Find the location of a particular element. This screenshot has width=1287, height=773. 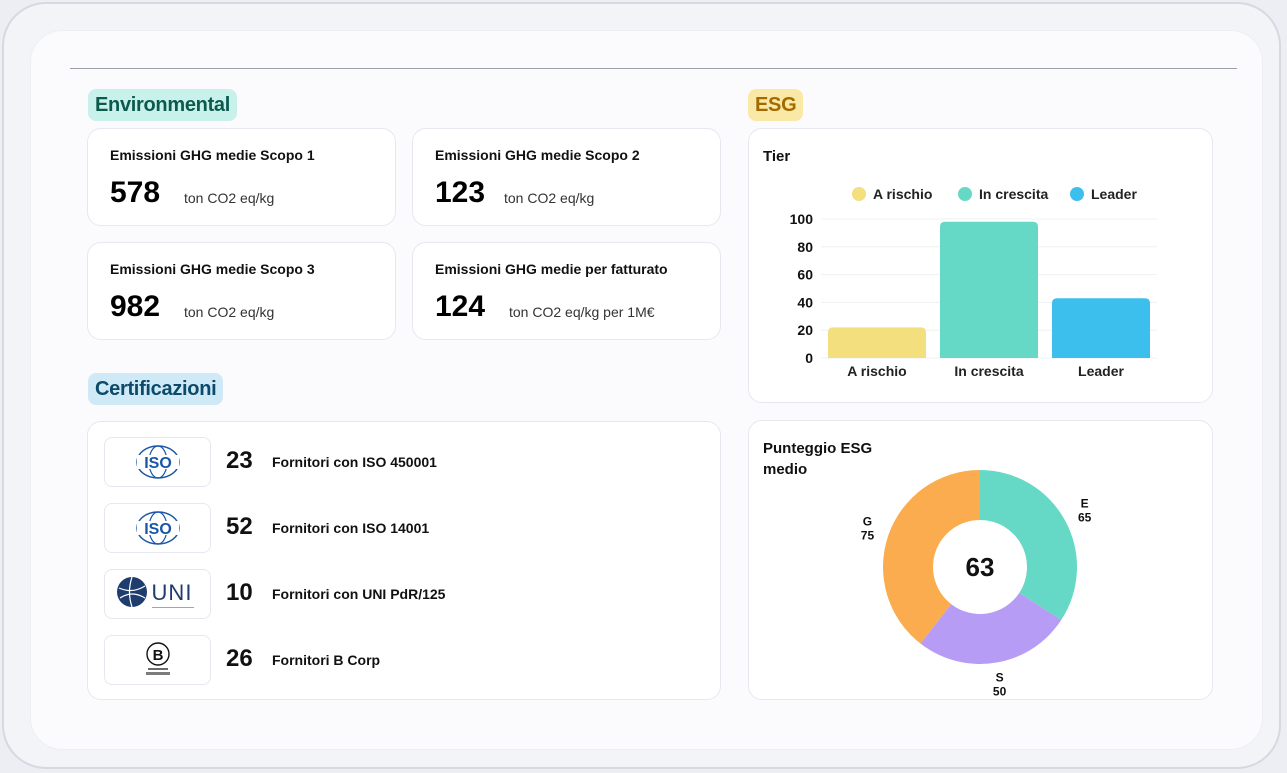

legend-item: Leader is located at coordinates (1103, 194).